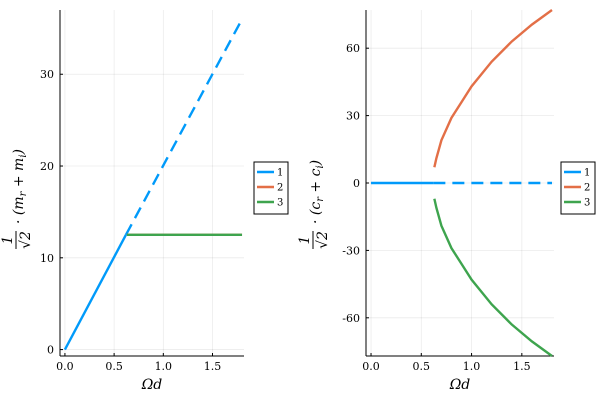 Image resolution: width=600 pixels, height=400 pixels. Describe the element at coordinates (493, 277) in the screenshot. I see `series-3-line` at that location.